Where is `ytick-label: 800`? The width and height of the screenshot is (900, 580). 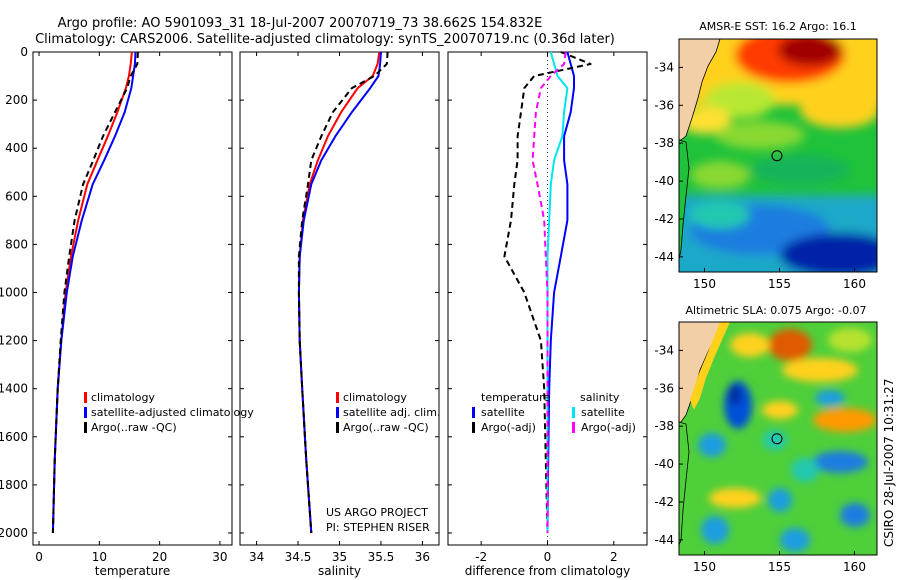 ytick-label: 800 is located at coordinates (16, 244).